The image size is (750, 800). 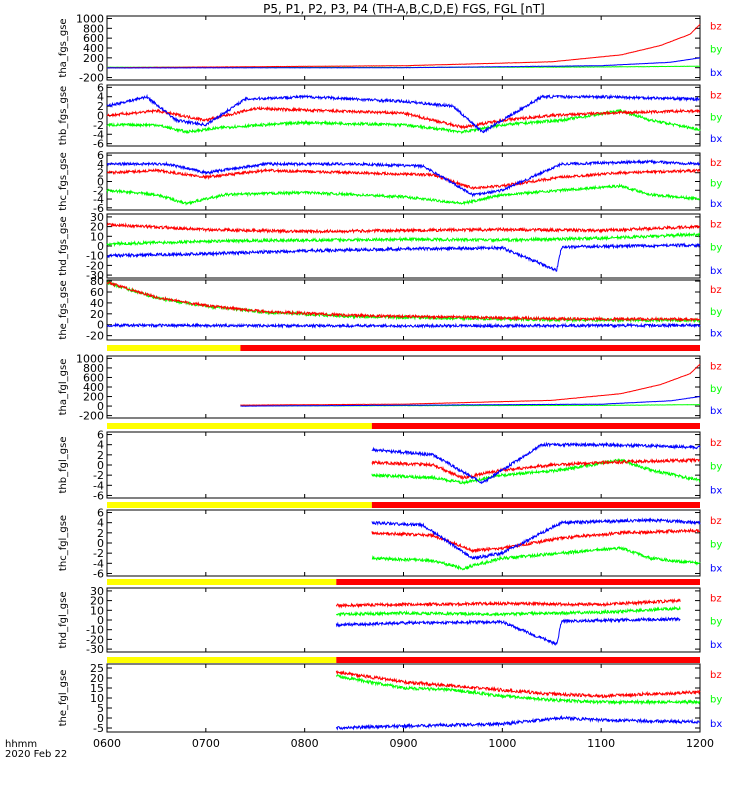 What do you see at coordinates (98, 495) in the screenshot?
I see `y-tick-label: -6` at bounding box center [98, 495].